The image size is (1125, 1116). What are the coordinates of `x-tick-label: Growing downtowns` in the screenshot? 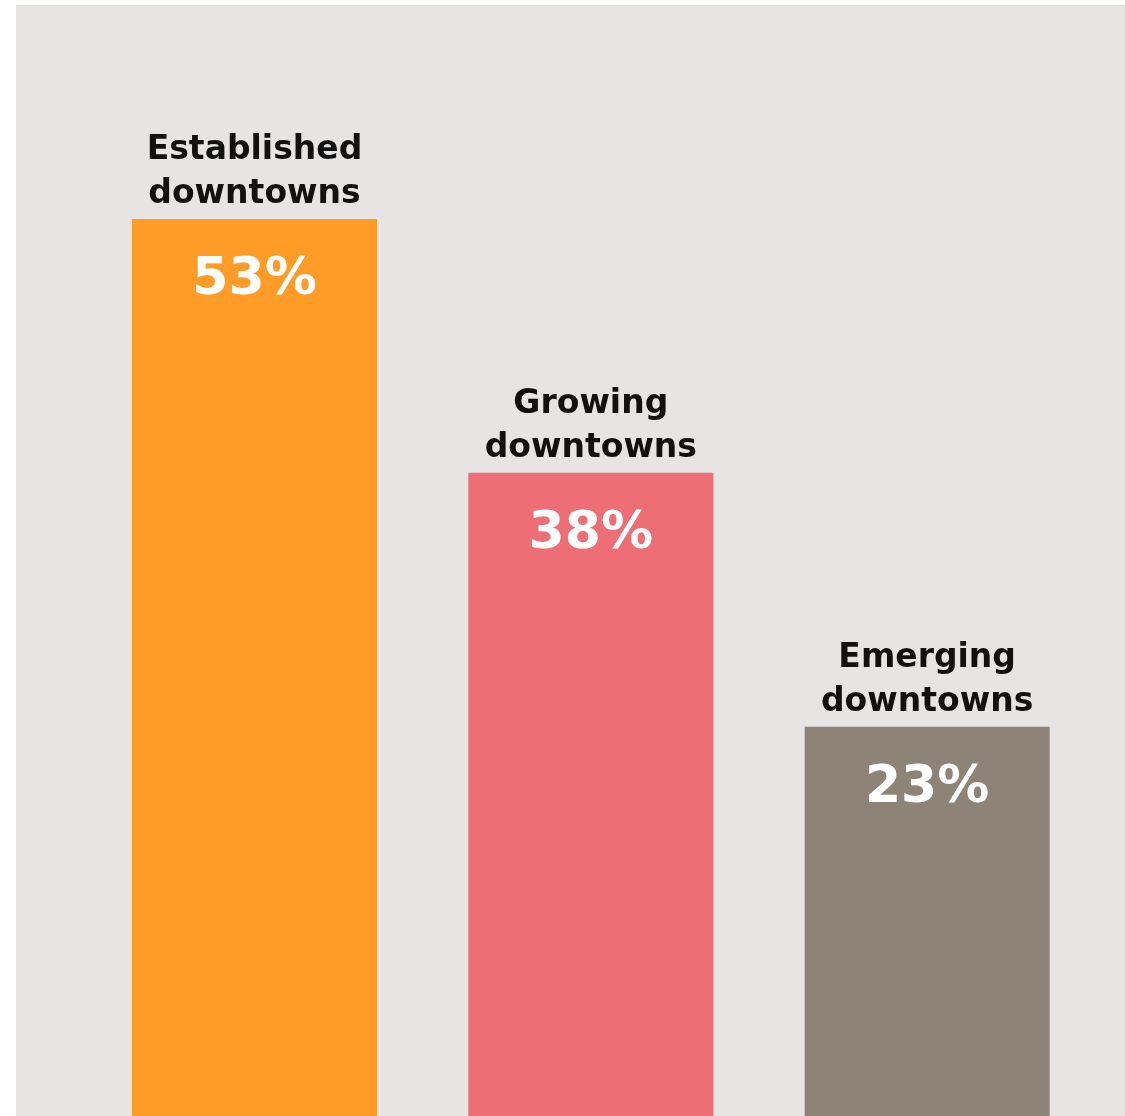 It's located at (591, 423).